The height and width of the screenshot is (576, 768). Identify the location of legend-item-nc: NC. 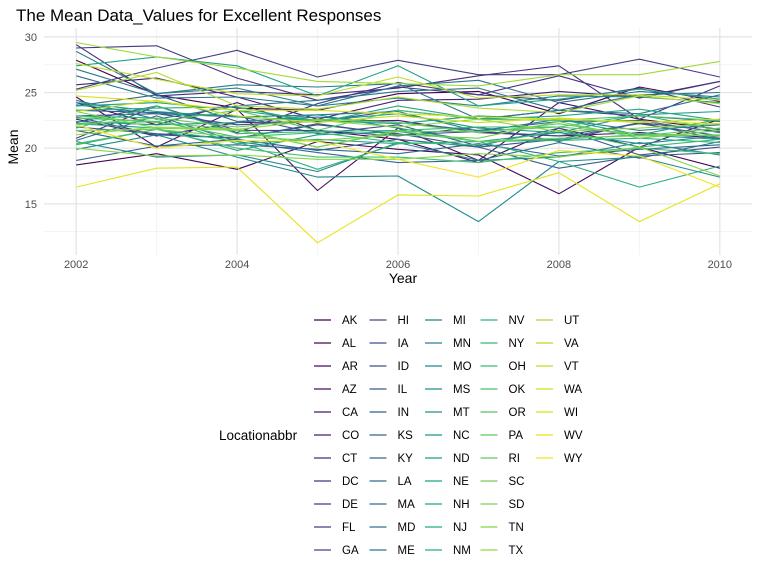
(447, 436).